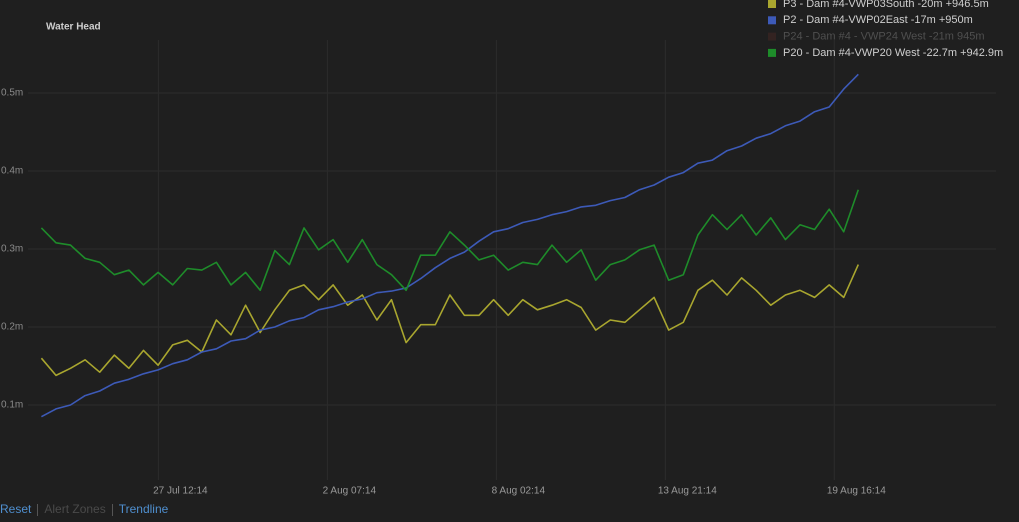 The image size is (1019, 522). Describe the element at coordinates (893, 53) in the screenshot. I see `legend-label: P20 - Dam #4-VWP20 West -22.7m +942.9m` at that location.